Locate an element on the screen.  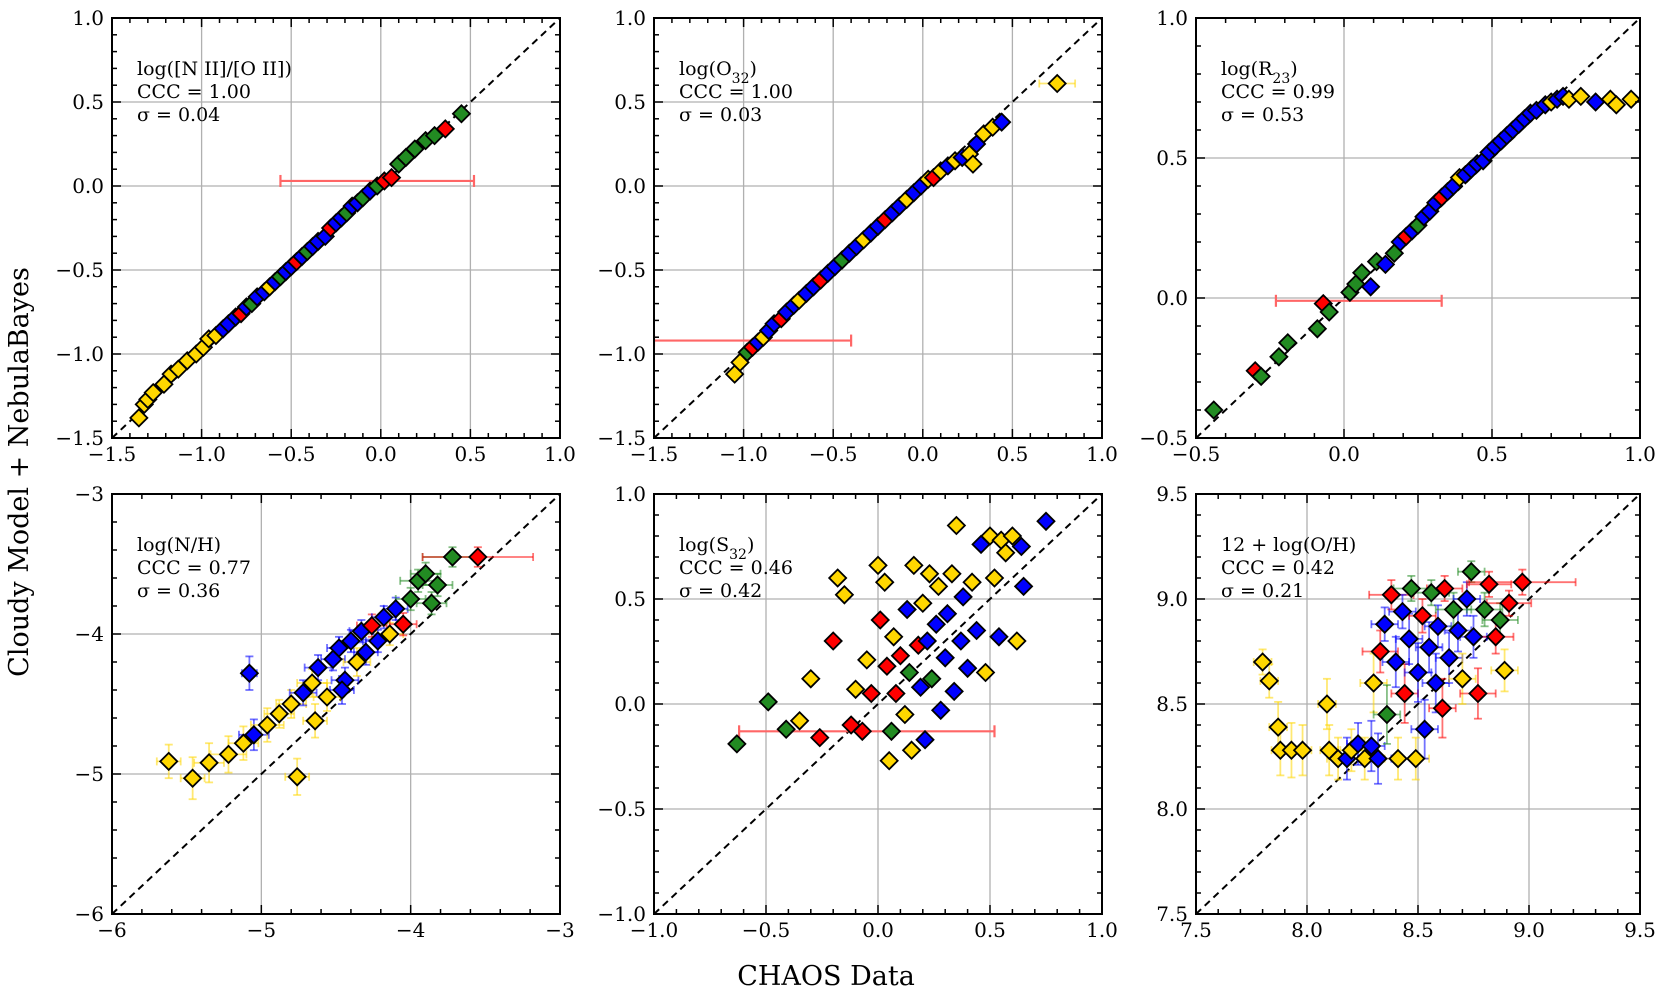
x-tick-label: 7.5 is located at coordinates (1196, 930).